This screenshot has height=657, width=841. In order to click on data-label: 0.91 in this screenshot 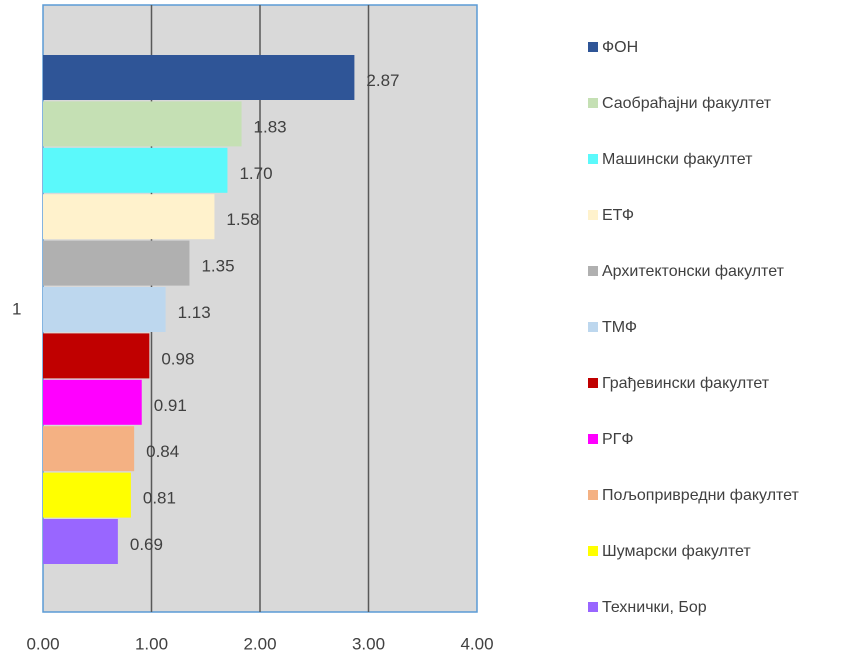, I will do `click(170, 405)`.